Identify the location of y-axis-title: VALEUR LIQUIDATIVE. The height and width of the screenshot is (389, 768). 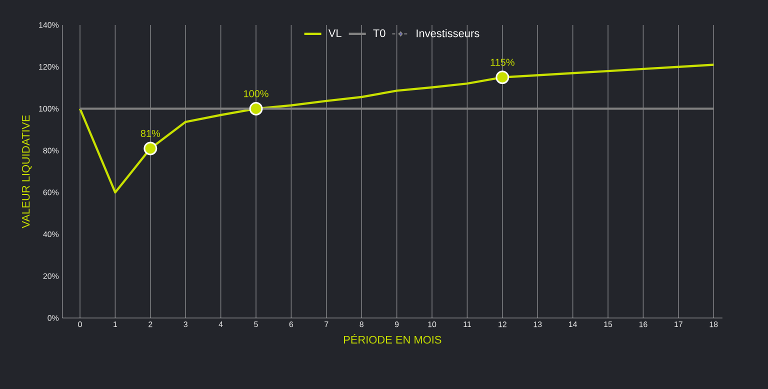
(27, 171).